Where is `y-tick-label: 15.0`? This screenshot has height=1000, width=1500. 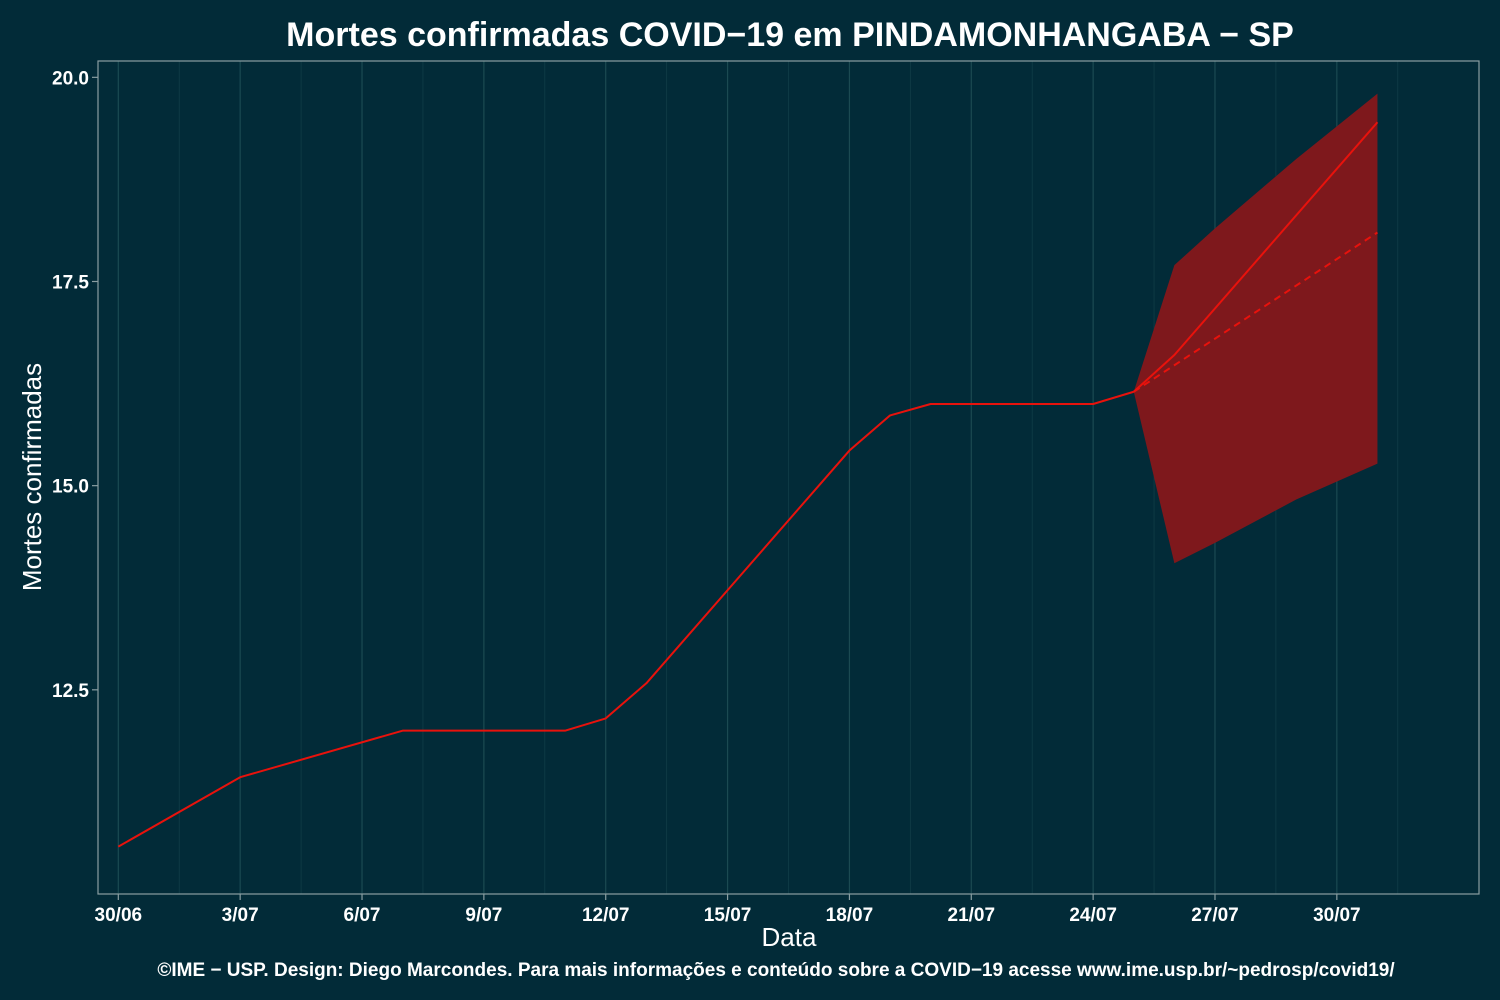 y-tick-label: 15.0 is located at coordinates (70, 487).